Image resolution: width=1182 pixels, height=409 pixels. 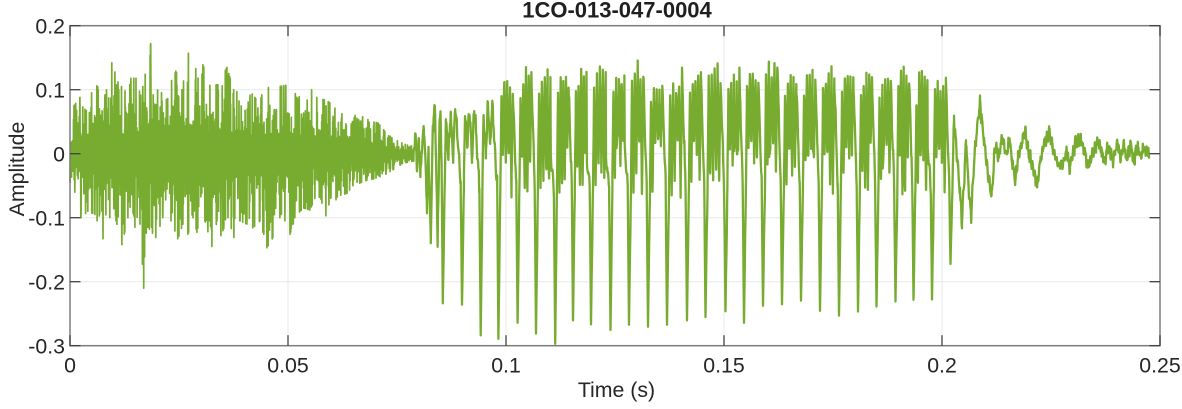 I want to click on svg-text: Time (s), so click(x=616, y=390).